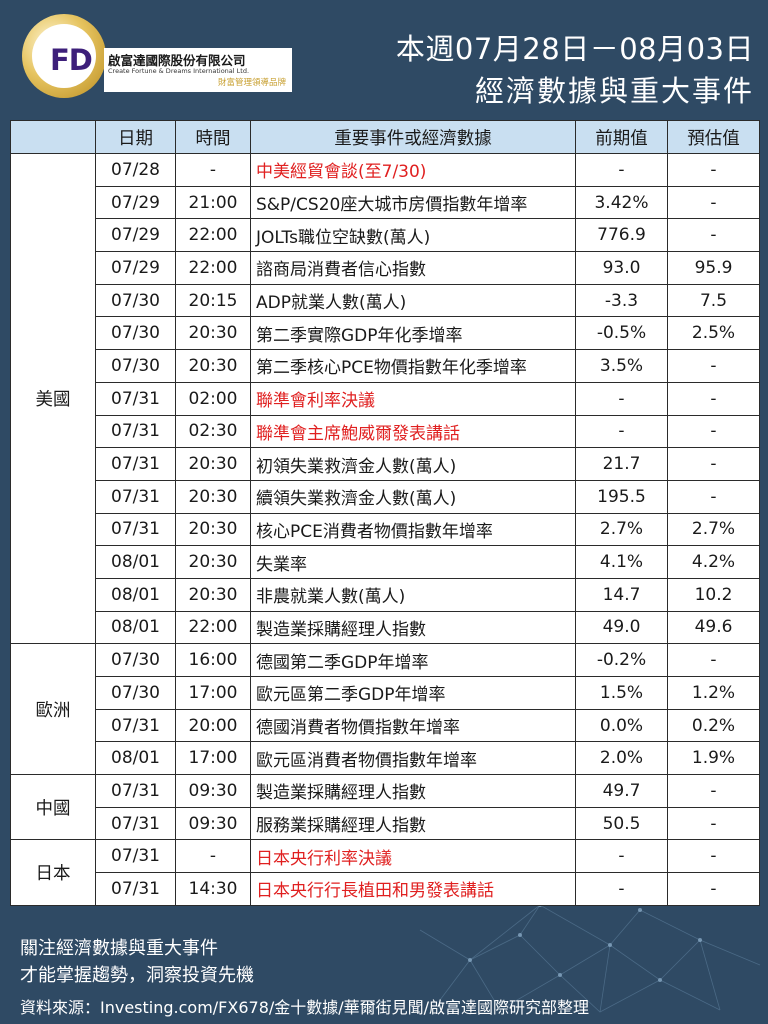 The width and height of the screenshot is (768, 1024). I want to click on previous-value-cell: 2.7%, so click(621, 529).